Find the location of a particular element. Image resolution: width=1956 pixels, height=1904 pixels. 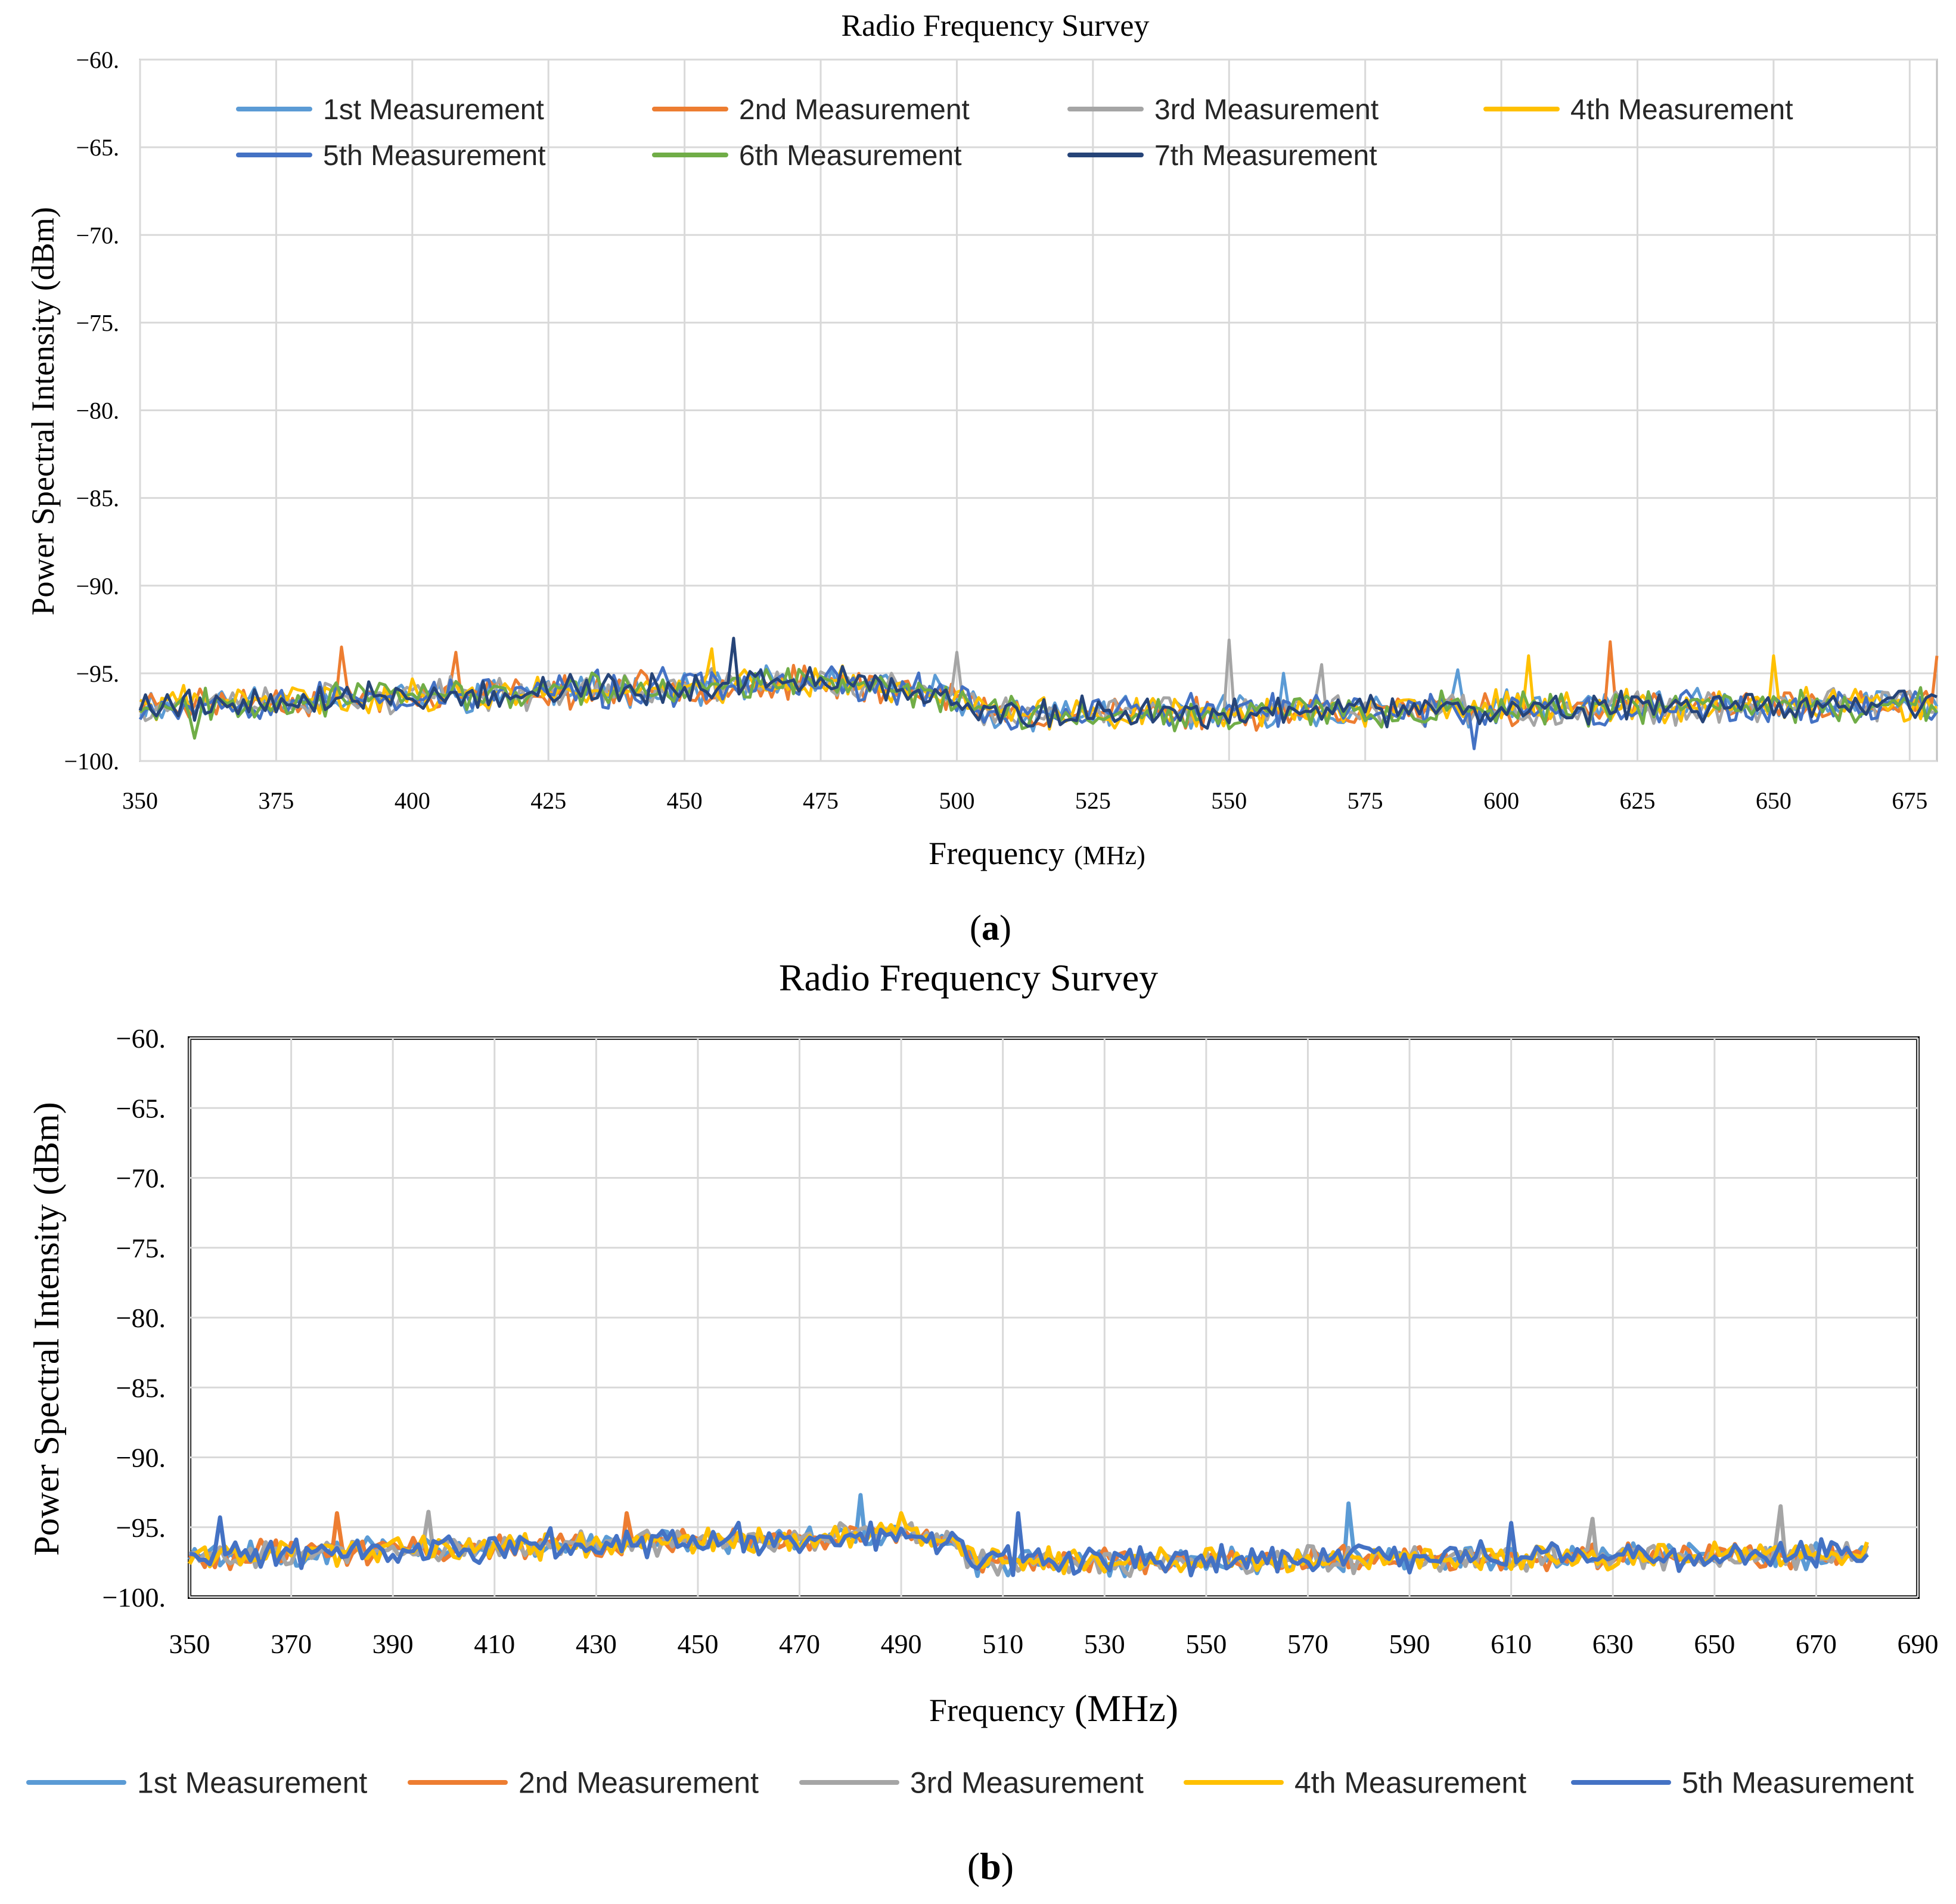

x-tick-label: 590 is located at coordinates (1409, 1644).